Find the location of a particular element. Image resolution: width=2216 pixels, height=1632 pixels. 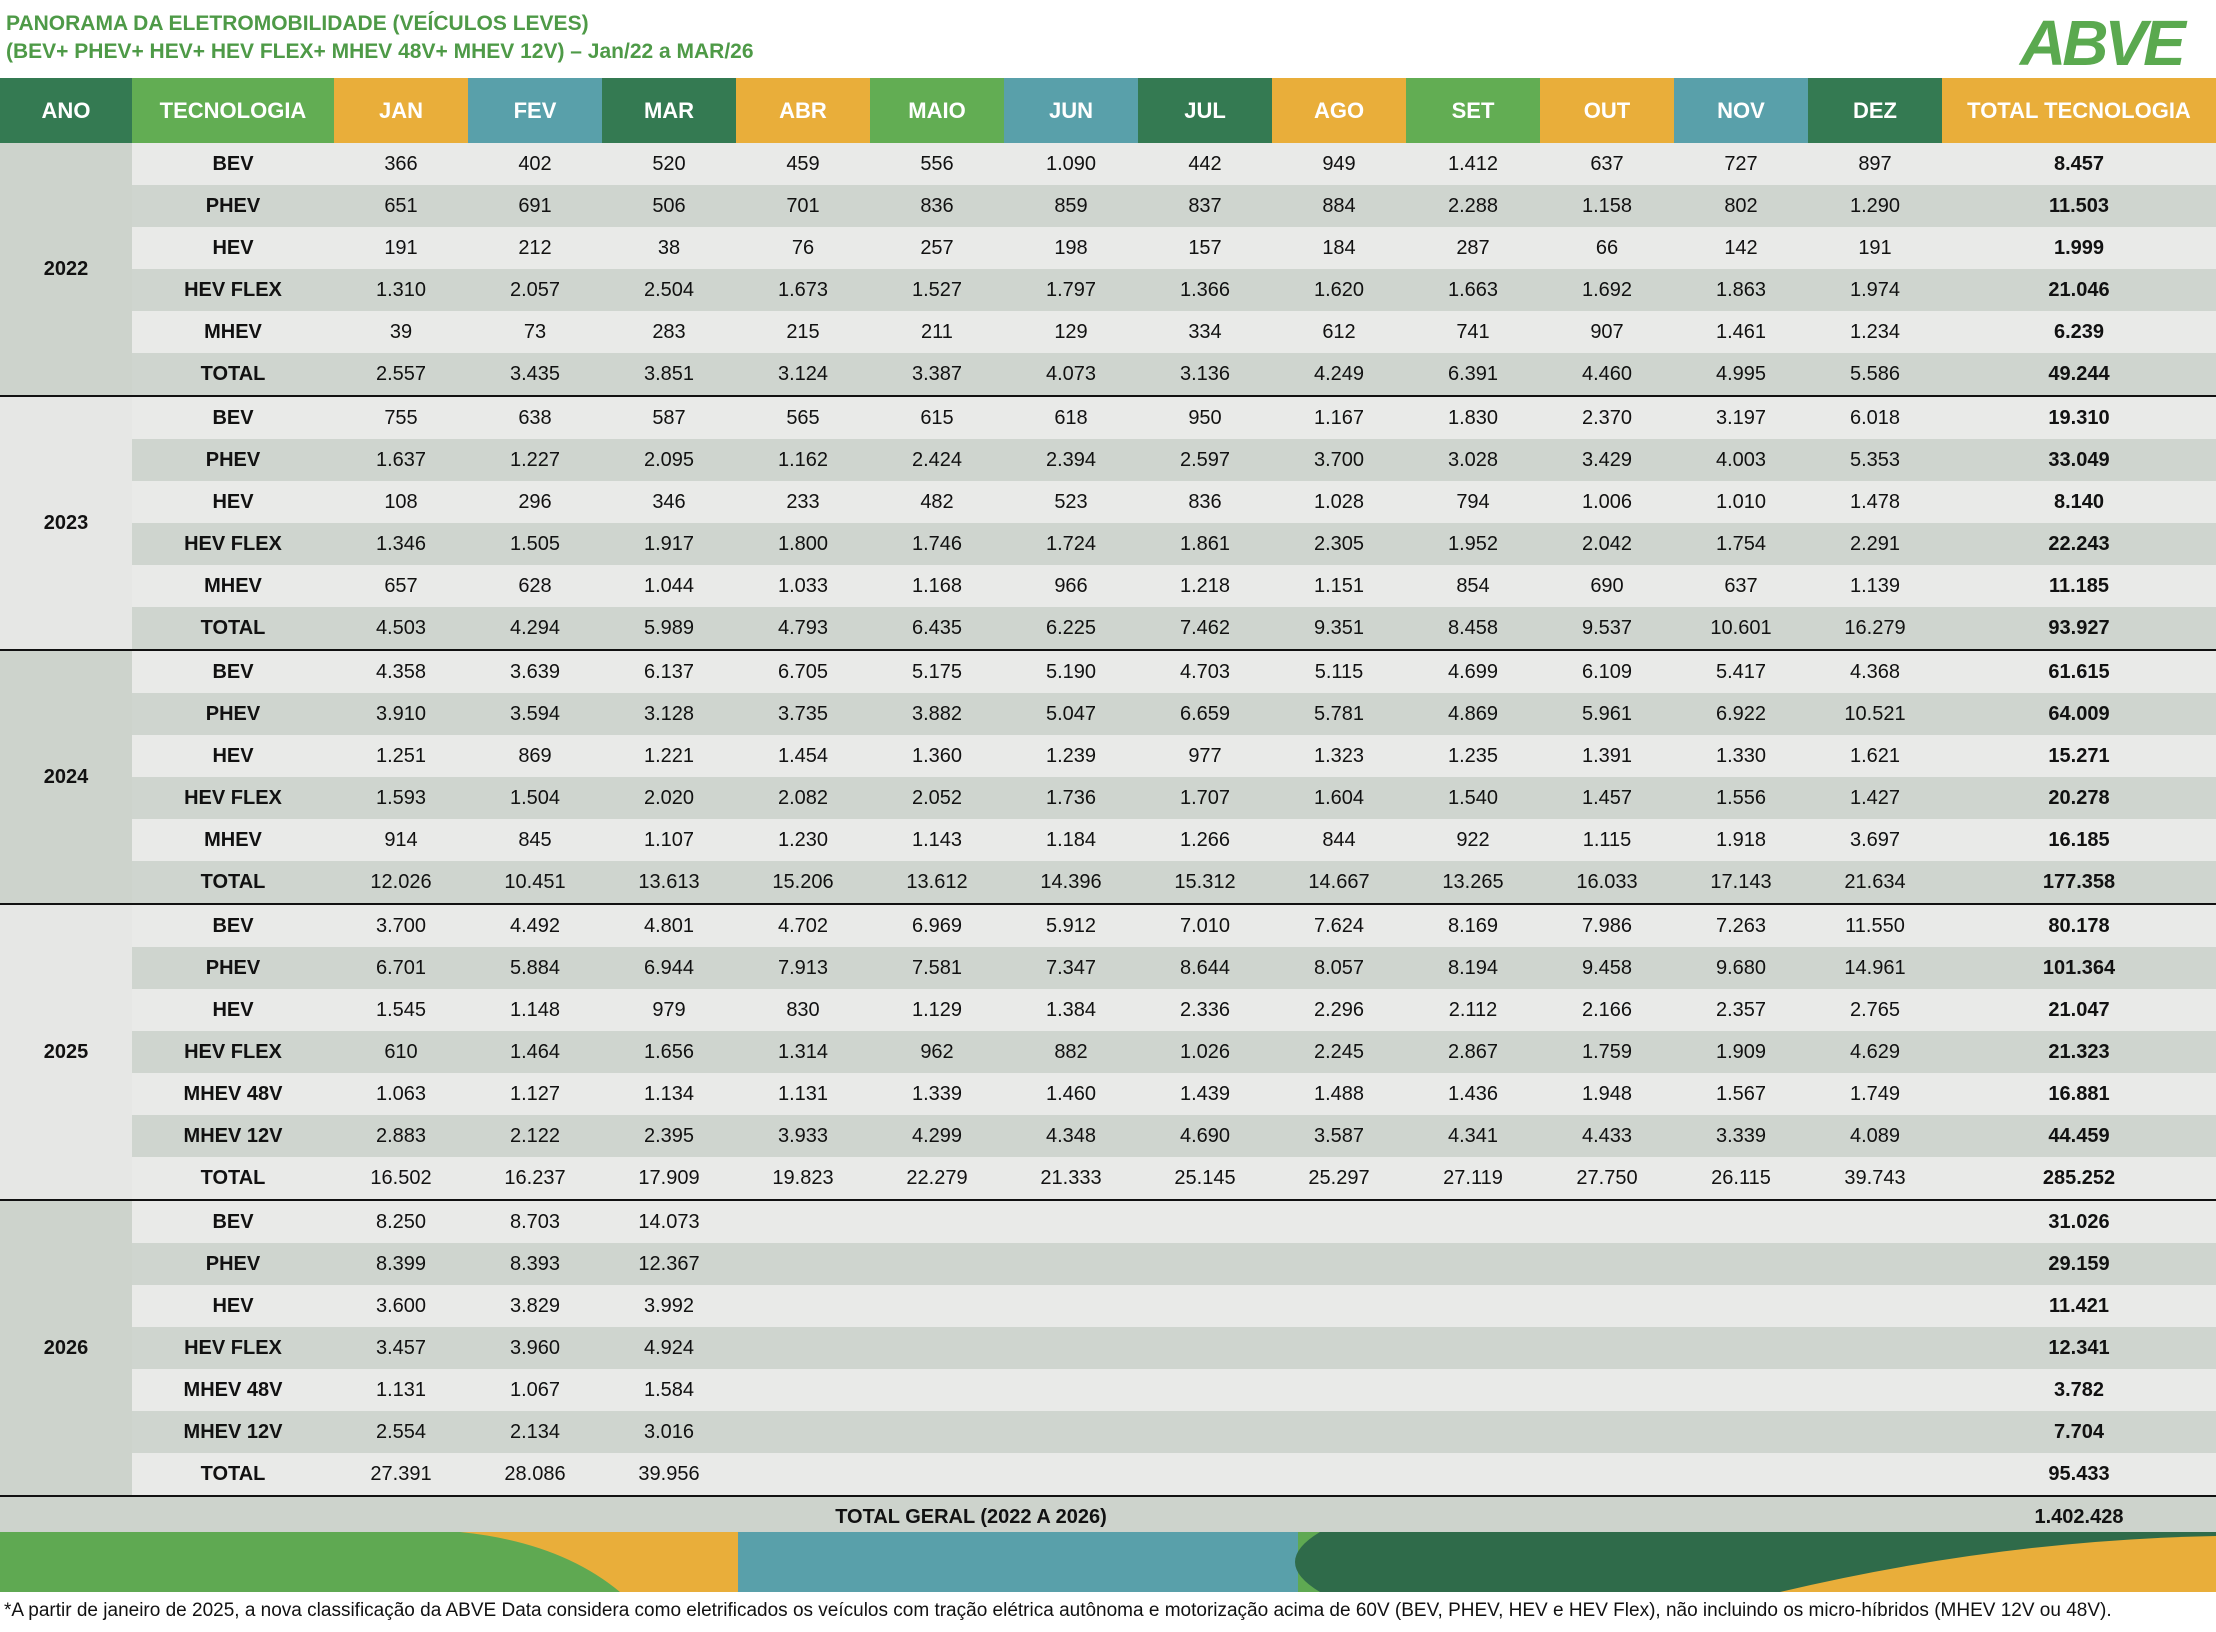

value-cell: 6.435 is located at coordinates (937, 628).